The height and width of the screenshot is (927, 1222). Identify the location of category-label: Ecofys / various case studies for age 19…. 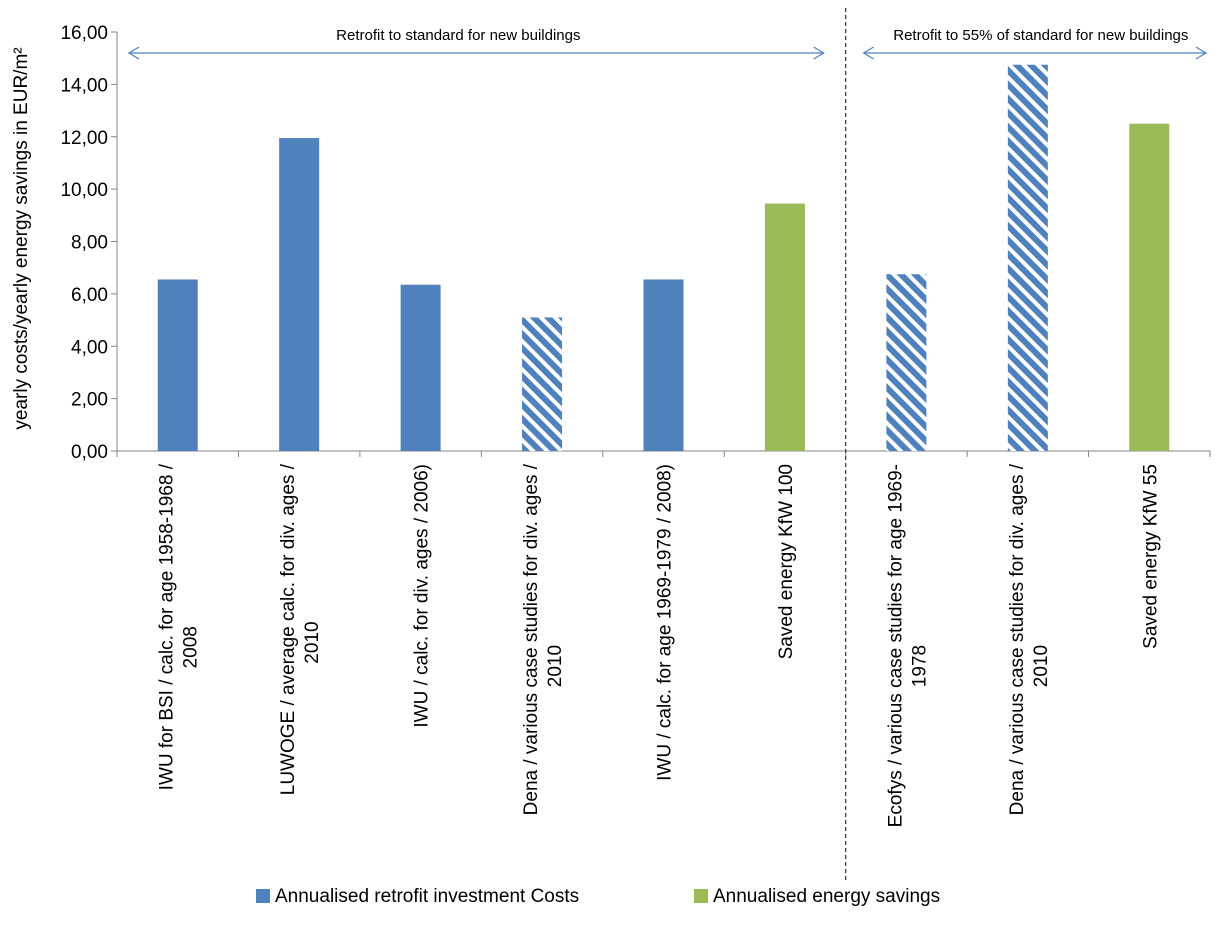
(907, 645).